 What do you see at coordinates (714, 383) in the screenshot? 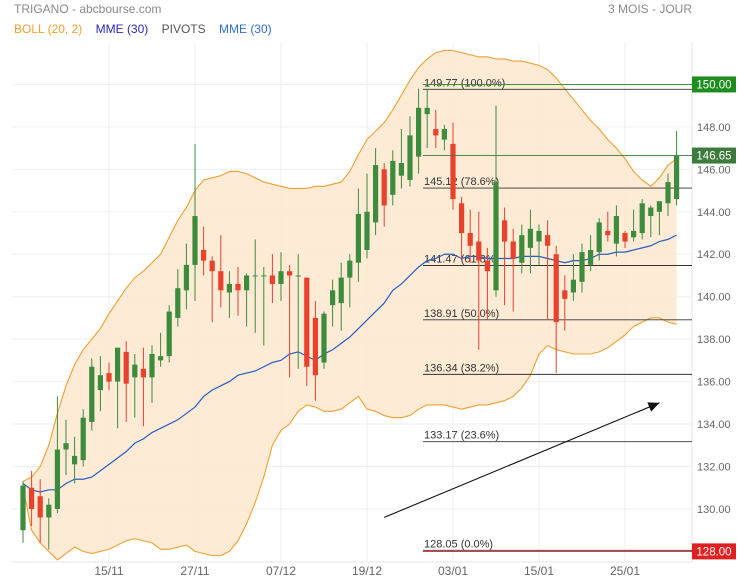
I see `y-tick-label: 136.00` at bounding box center [714, 383].